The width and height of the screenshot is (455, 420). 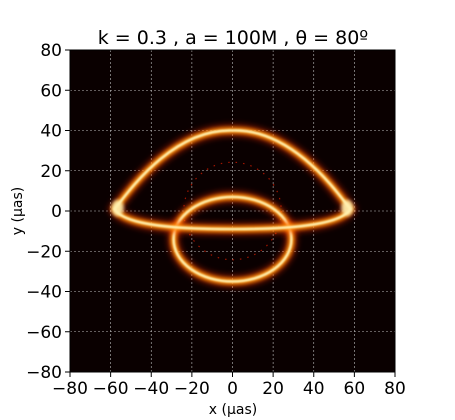 I want to click on y-tick-label: −20, so click(x=44, y=252).